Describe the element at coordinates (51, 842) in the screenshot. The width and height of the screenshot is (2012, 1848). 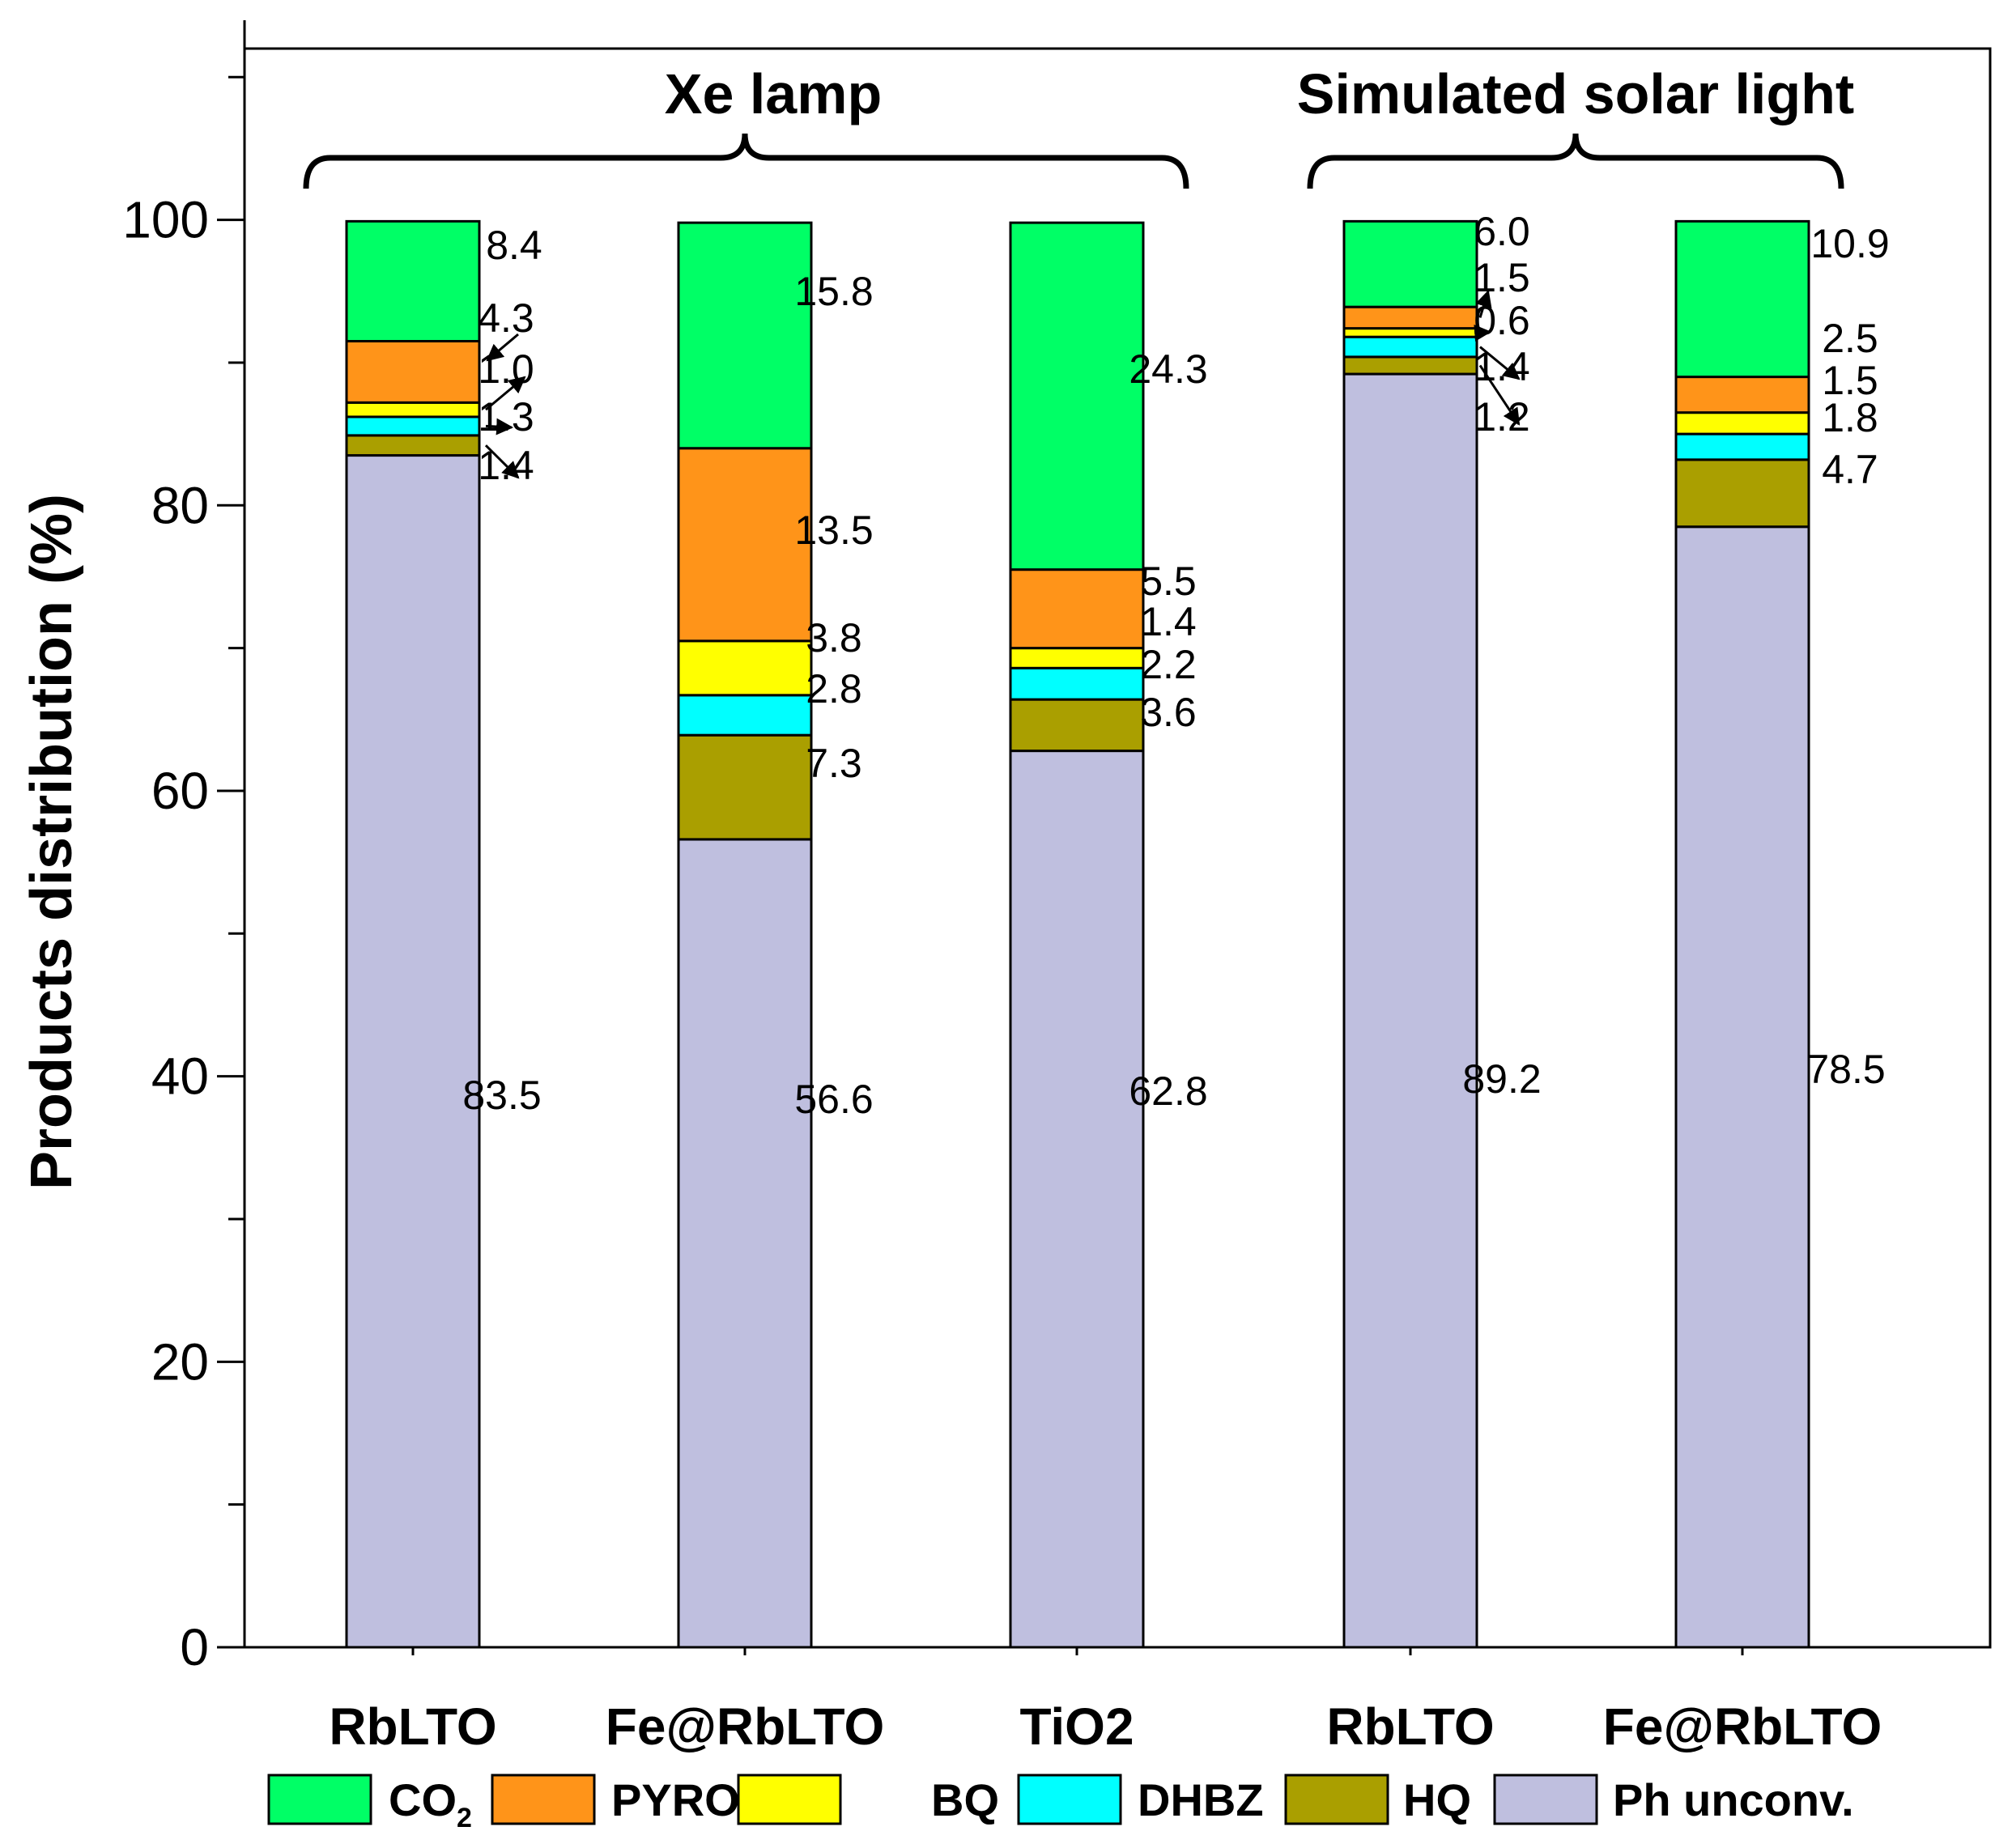
I see `y-axis-title: Products distribution (%)` at that location.